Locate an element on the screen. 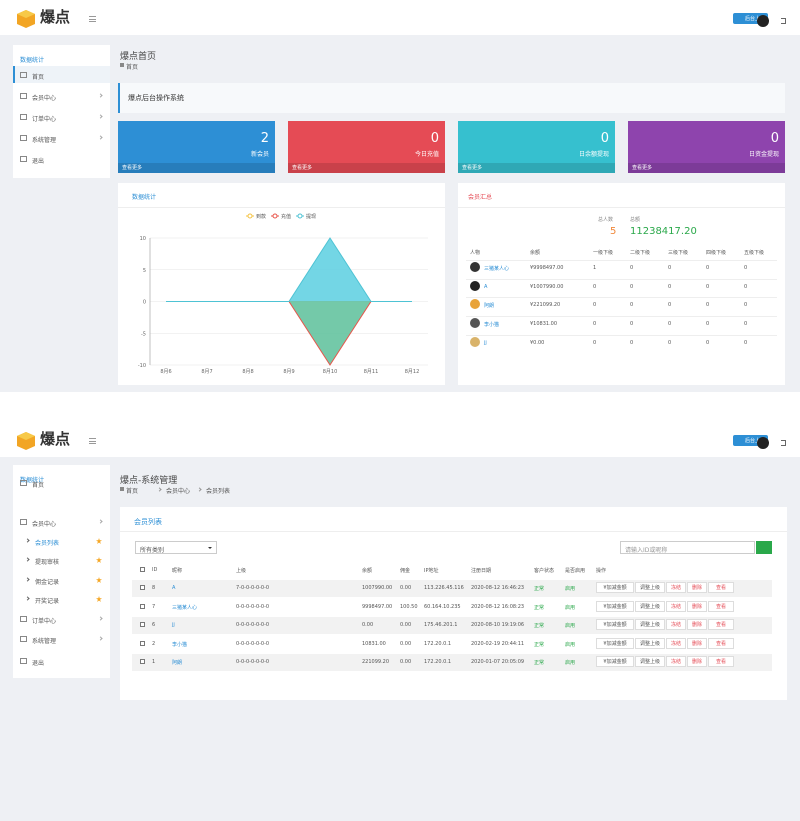 This screenshot has height=821, width=800. category-select: 所有类别 is located at coordinates (176, 547).